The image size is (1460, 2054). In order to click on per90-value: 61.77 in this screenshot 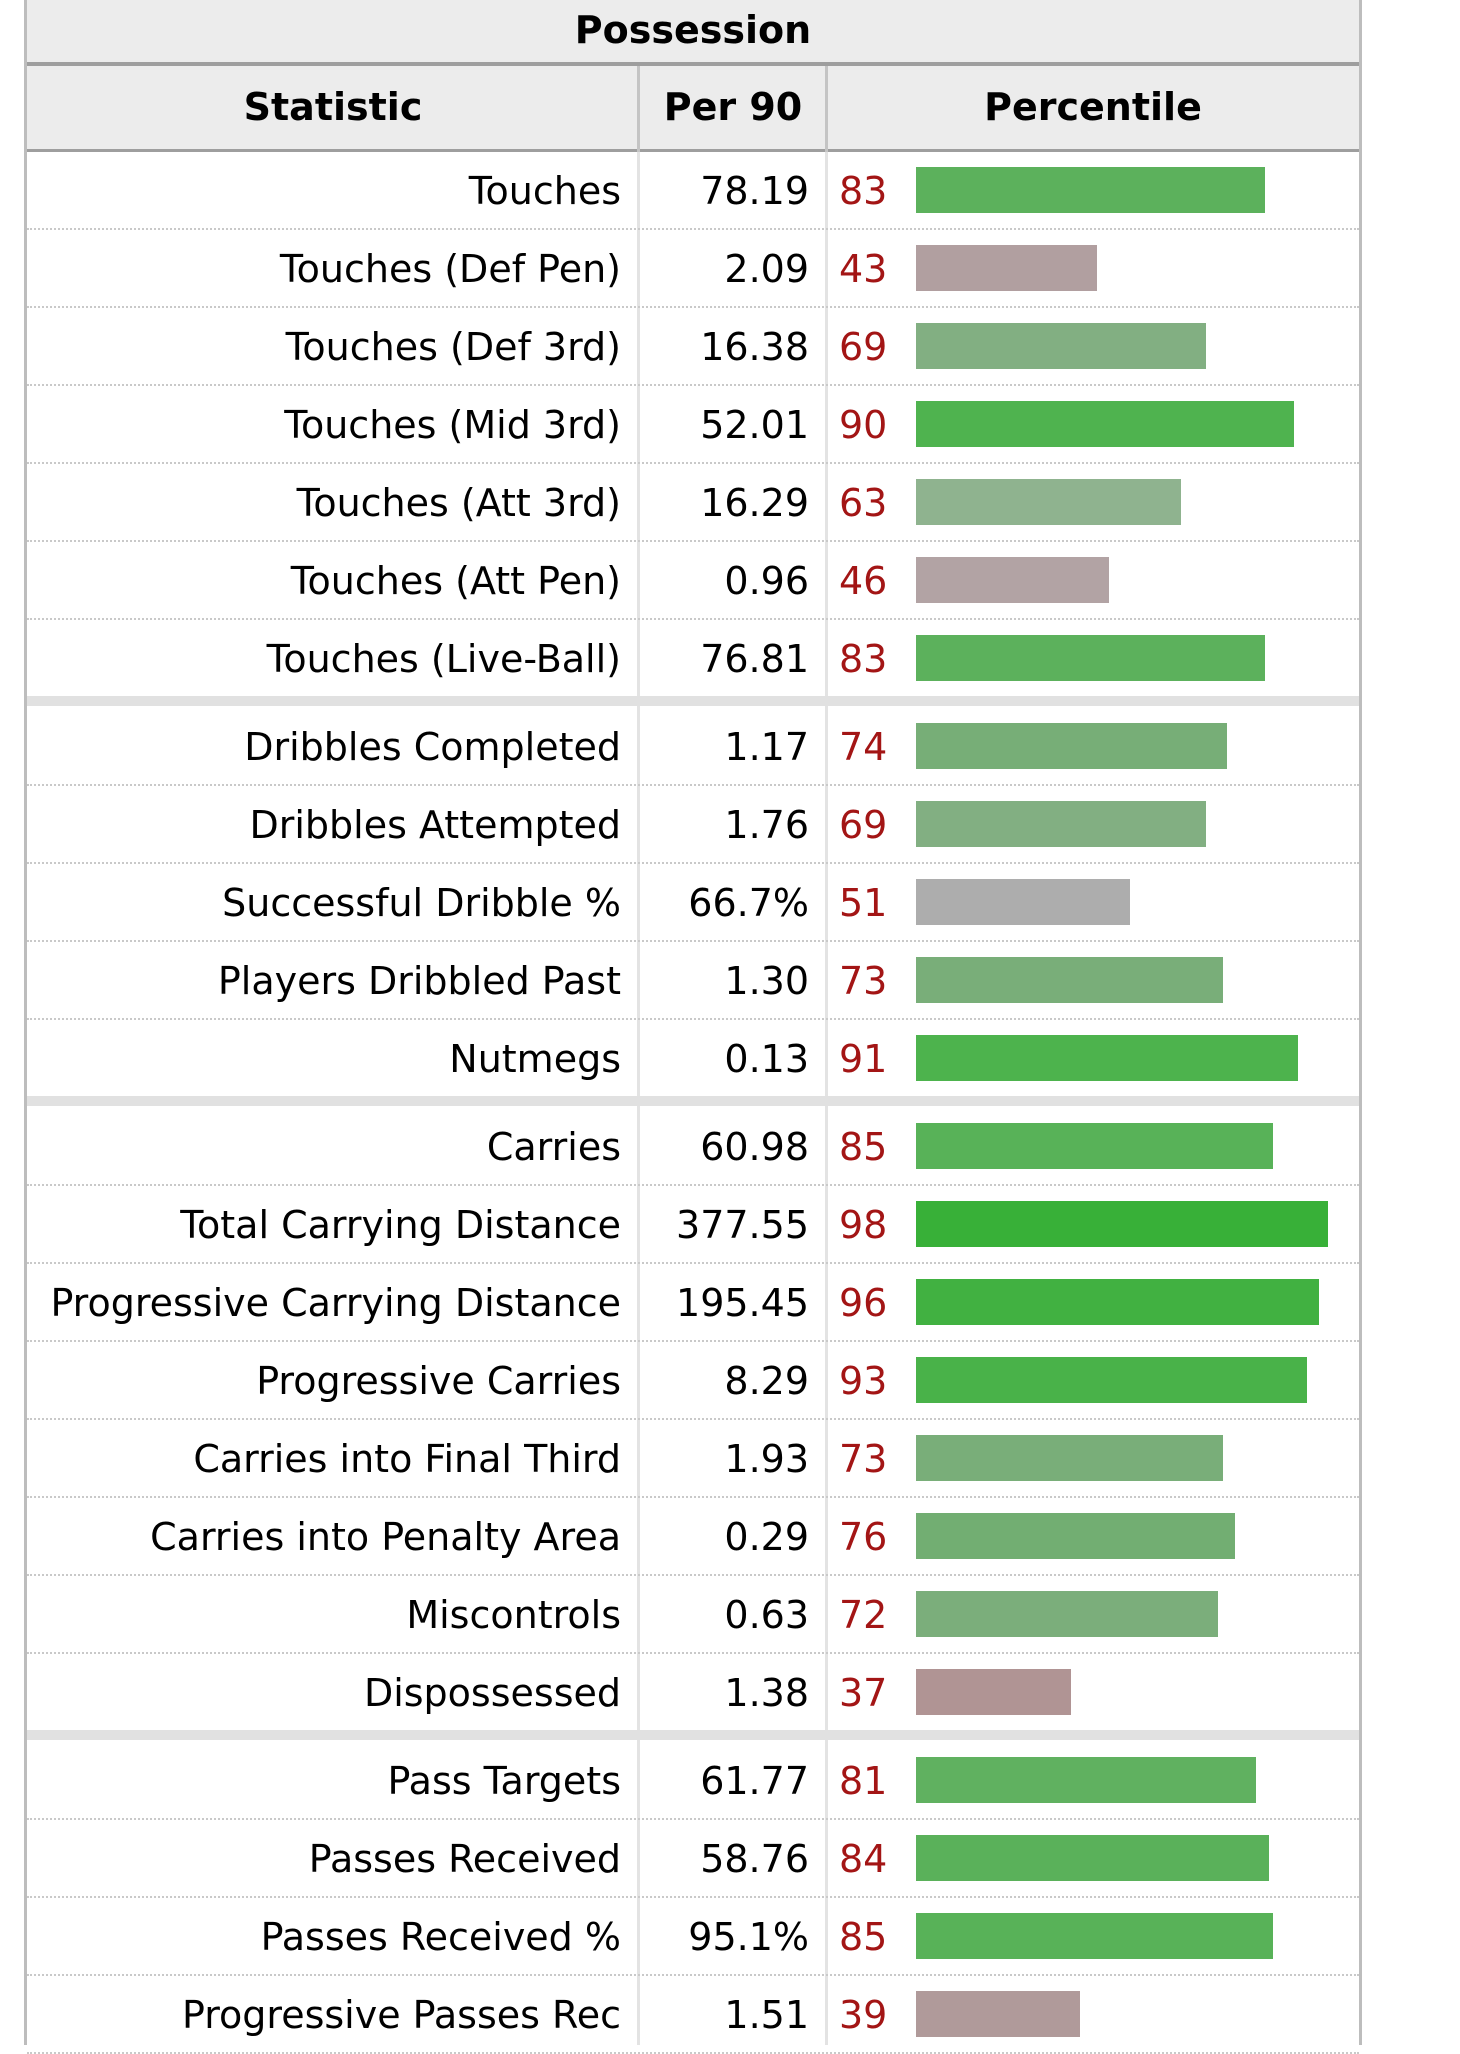, I will do `click(754, 1781)`.